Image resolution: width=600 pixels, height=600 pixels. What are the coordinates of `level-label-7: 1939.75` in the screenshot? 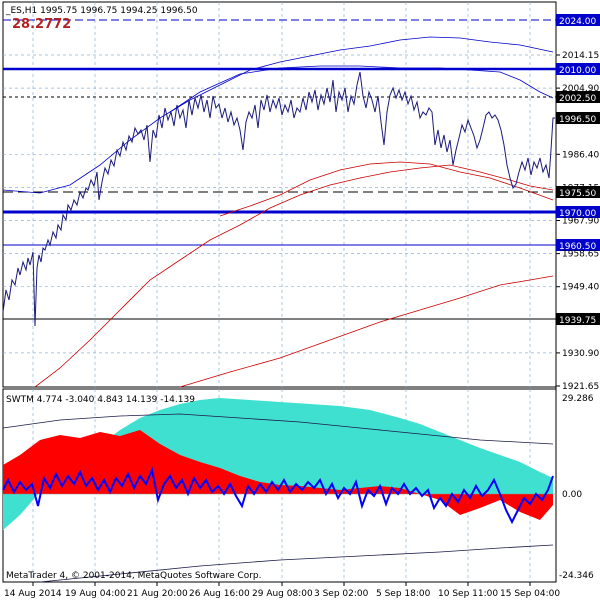 It's located at (578, 319).